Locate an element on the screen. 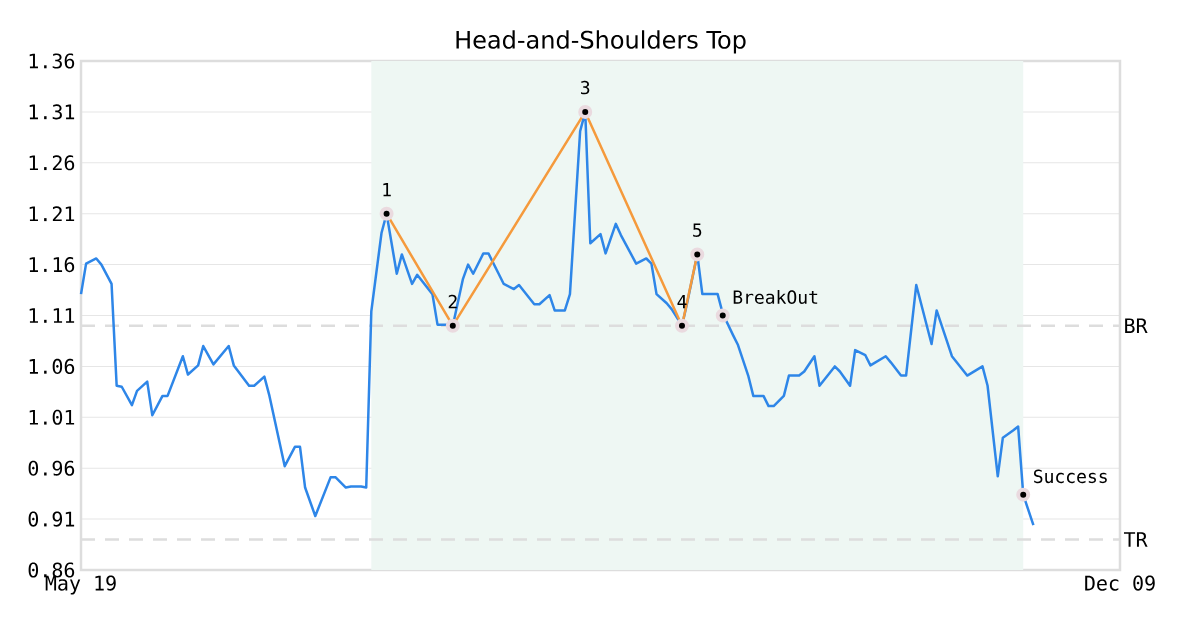  y-tick-label: 1.21 is located at coordinates (52, 214).